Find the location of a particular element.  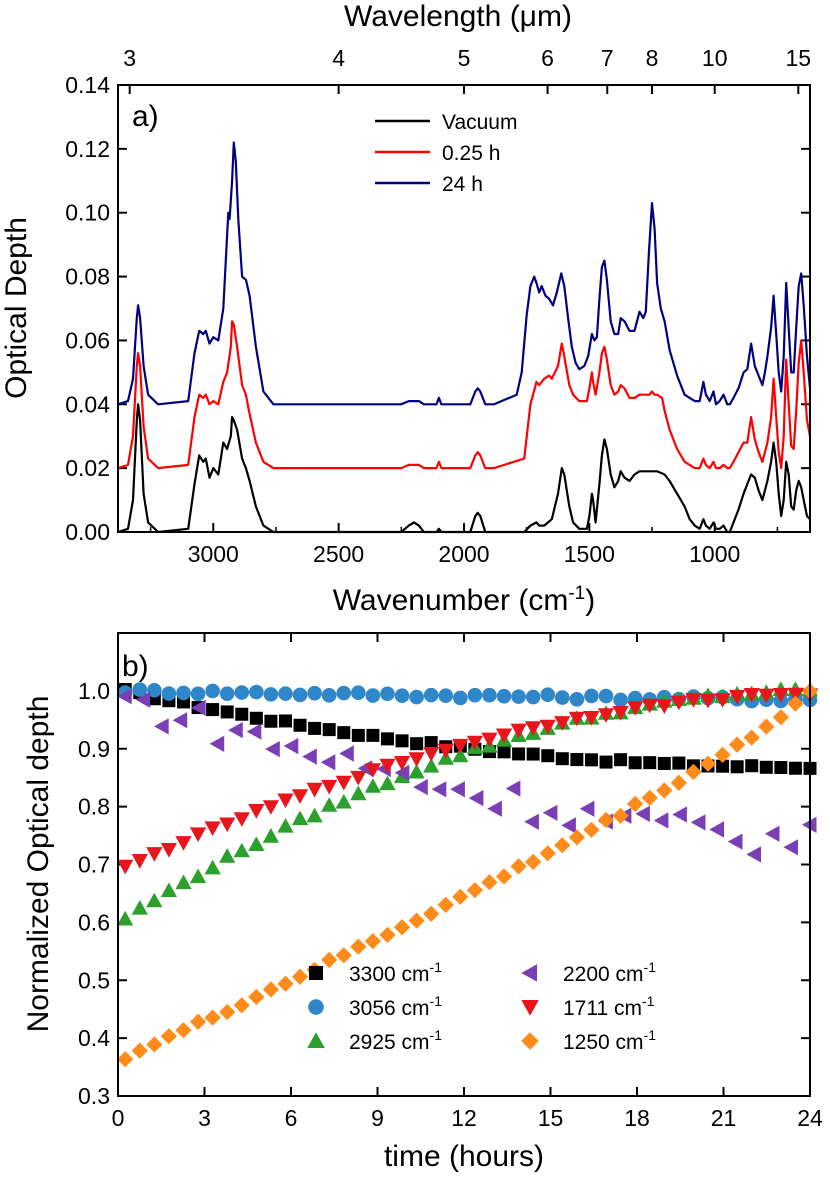

y-tick-label-a: 0.04 is located at coordinates (87, 404).